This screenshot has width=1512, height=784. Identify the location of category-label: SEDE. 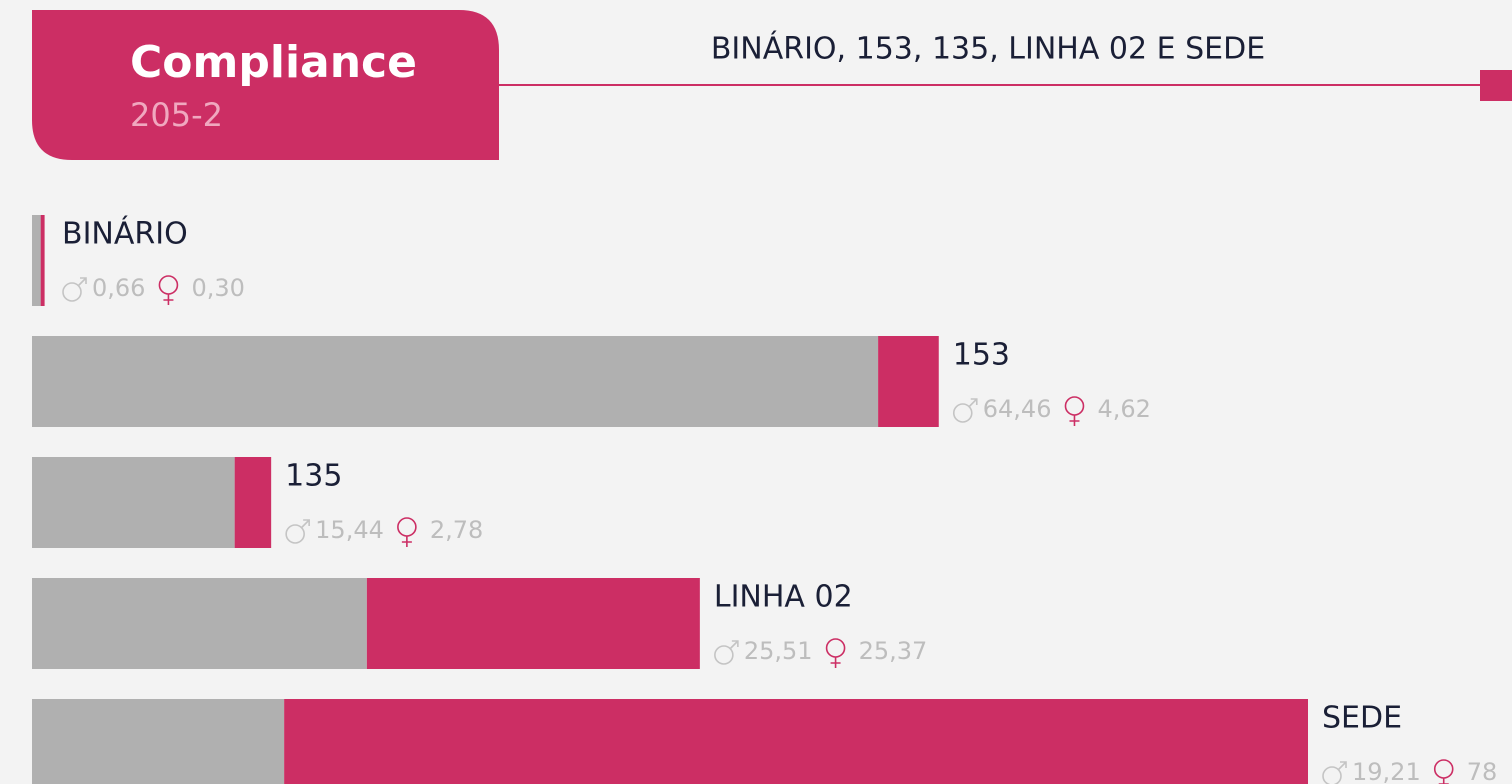
(1362, 718).